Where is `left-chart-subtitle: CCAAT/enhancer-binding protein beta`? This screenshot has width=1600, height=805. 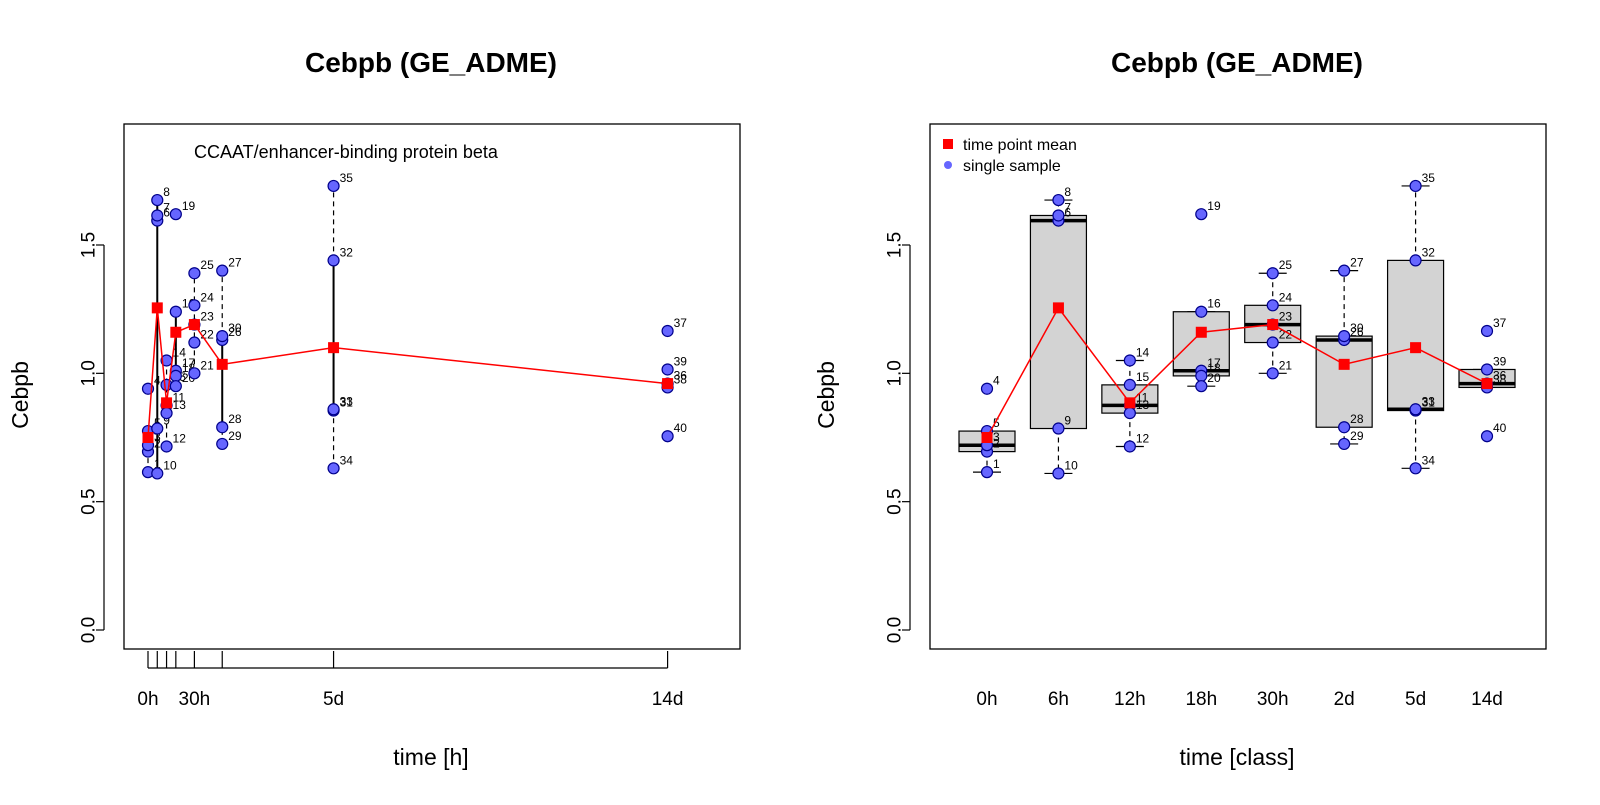 left-chart-subtitle: CCAAT/enhancer-binding protein beta is located at coordinates (346, 152).